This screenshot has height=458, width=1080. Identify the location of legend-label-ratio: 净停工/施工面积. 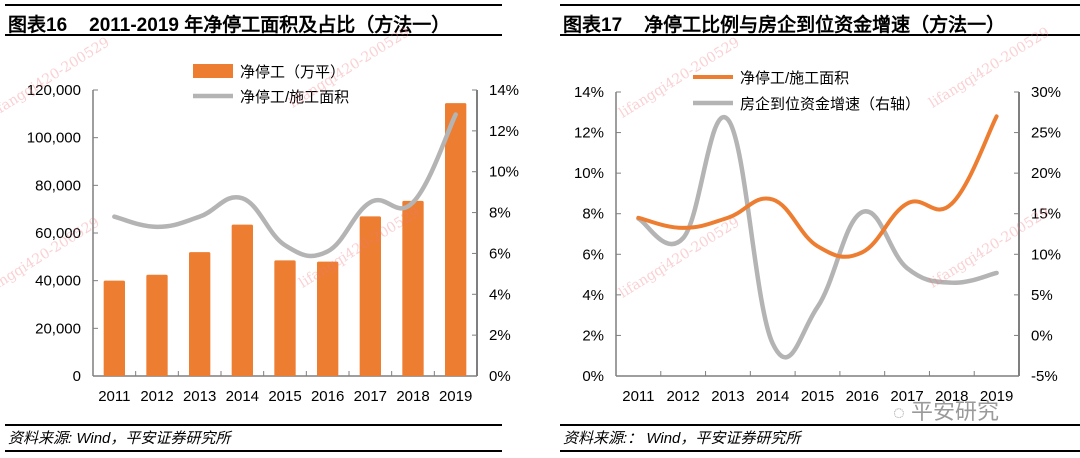
(794, 78).